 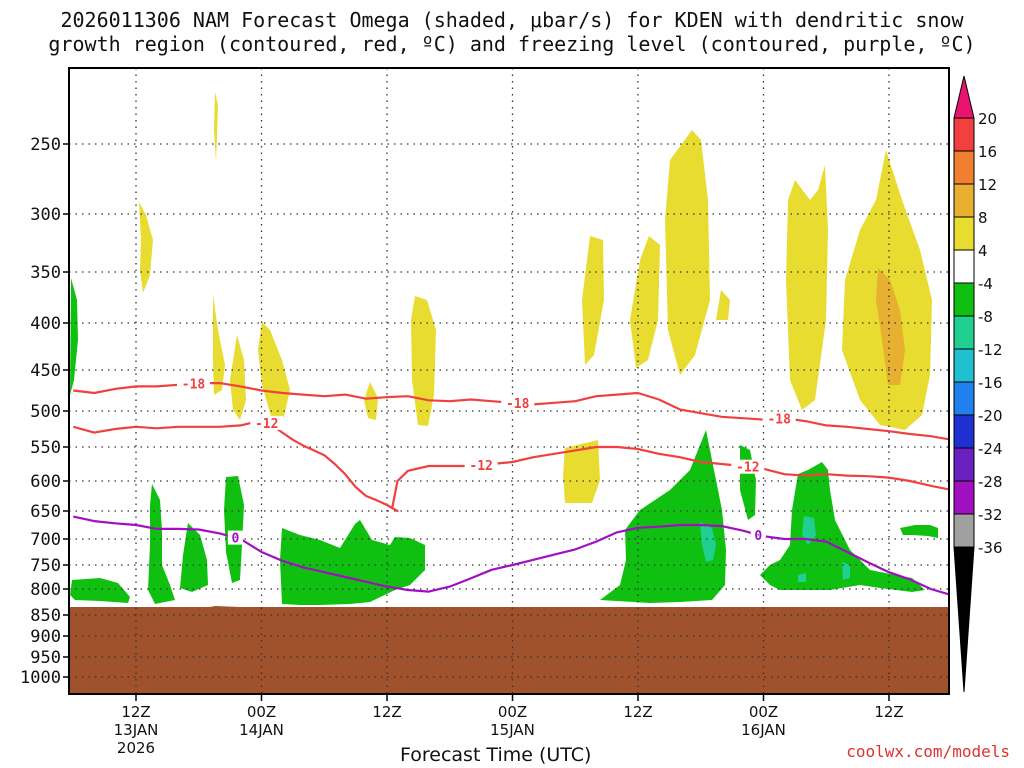 What do you see at coordinates (45, 590) in the screenshot?
I see `y-tick-label: 800` at bounding box center [45, 590].